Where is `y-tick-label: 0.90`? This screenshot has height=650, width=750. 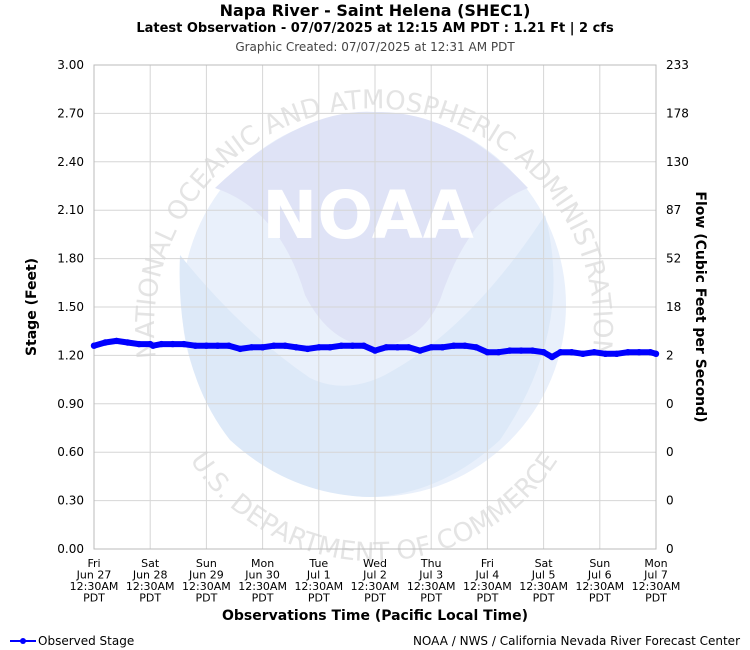
y-tick-label: 0.90 is located at coordinates (70, 404).